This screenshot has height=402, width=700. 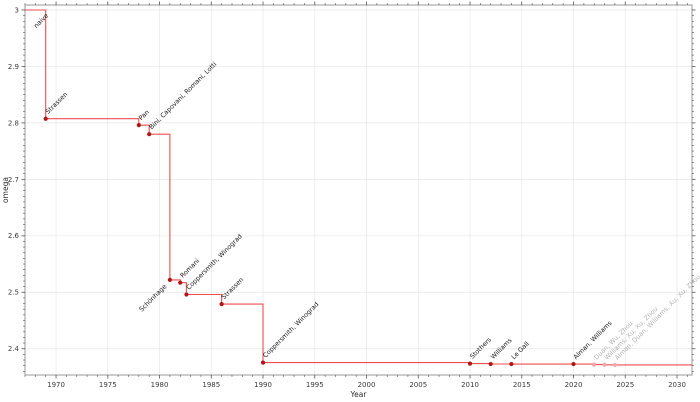 I want to click on point-label: Bini, Capovani, Romani, Lotti, so click(x=182, y=95).